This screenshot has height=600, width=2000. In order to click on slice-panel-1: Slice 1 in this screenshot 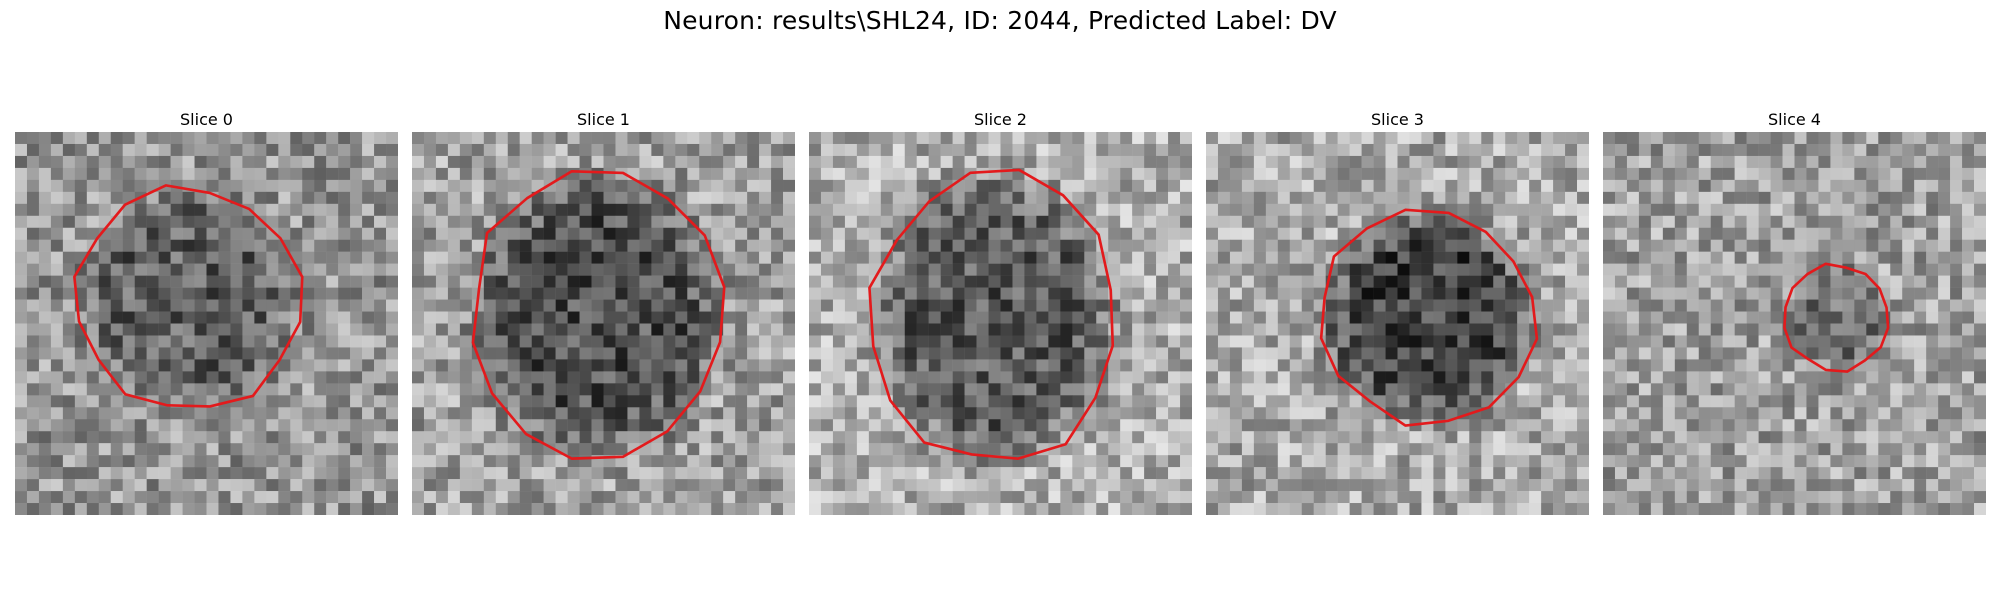, I will do `click(603, 312)`.